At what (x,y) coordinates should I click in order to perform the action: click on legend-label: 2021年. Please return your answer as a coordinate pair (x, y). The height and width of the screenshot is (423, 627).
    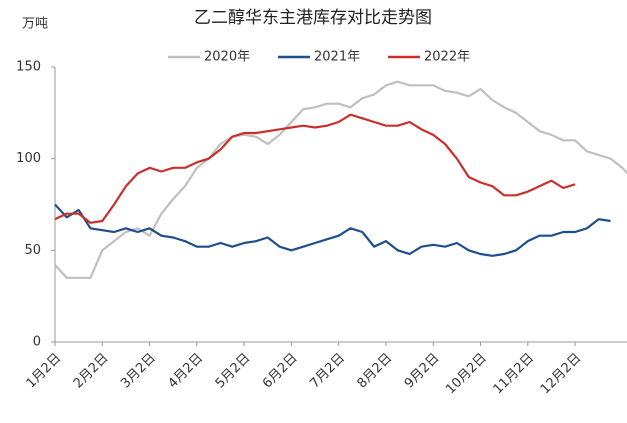
    Looking at the image, I should click on (337, 57).